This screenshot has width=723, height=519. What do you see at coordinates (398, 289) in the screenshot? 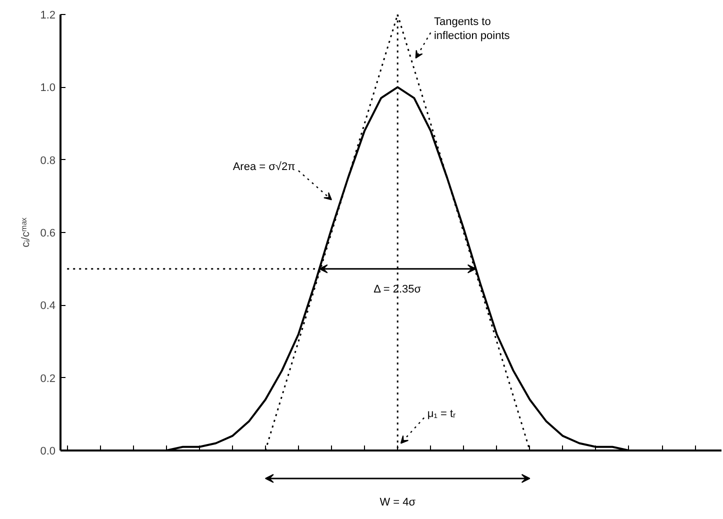
I see `annotation: Δ = 2.35σ` at bounding box center [398, 289].